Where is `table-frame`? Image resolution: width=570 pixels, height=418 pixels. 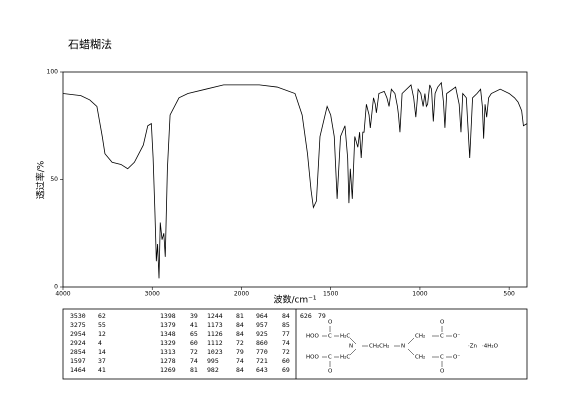
table-frame is located at coordinates (295, 344).